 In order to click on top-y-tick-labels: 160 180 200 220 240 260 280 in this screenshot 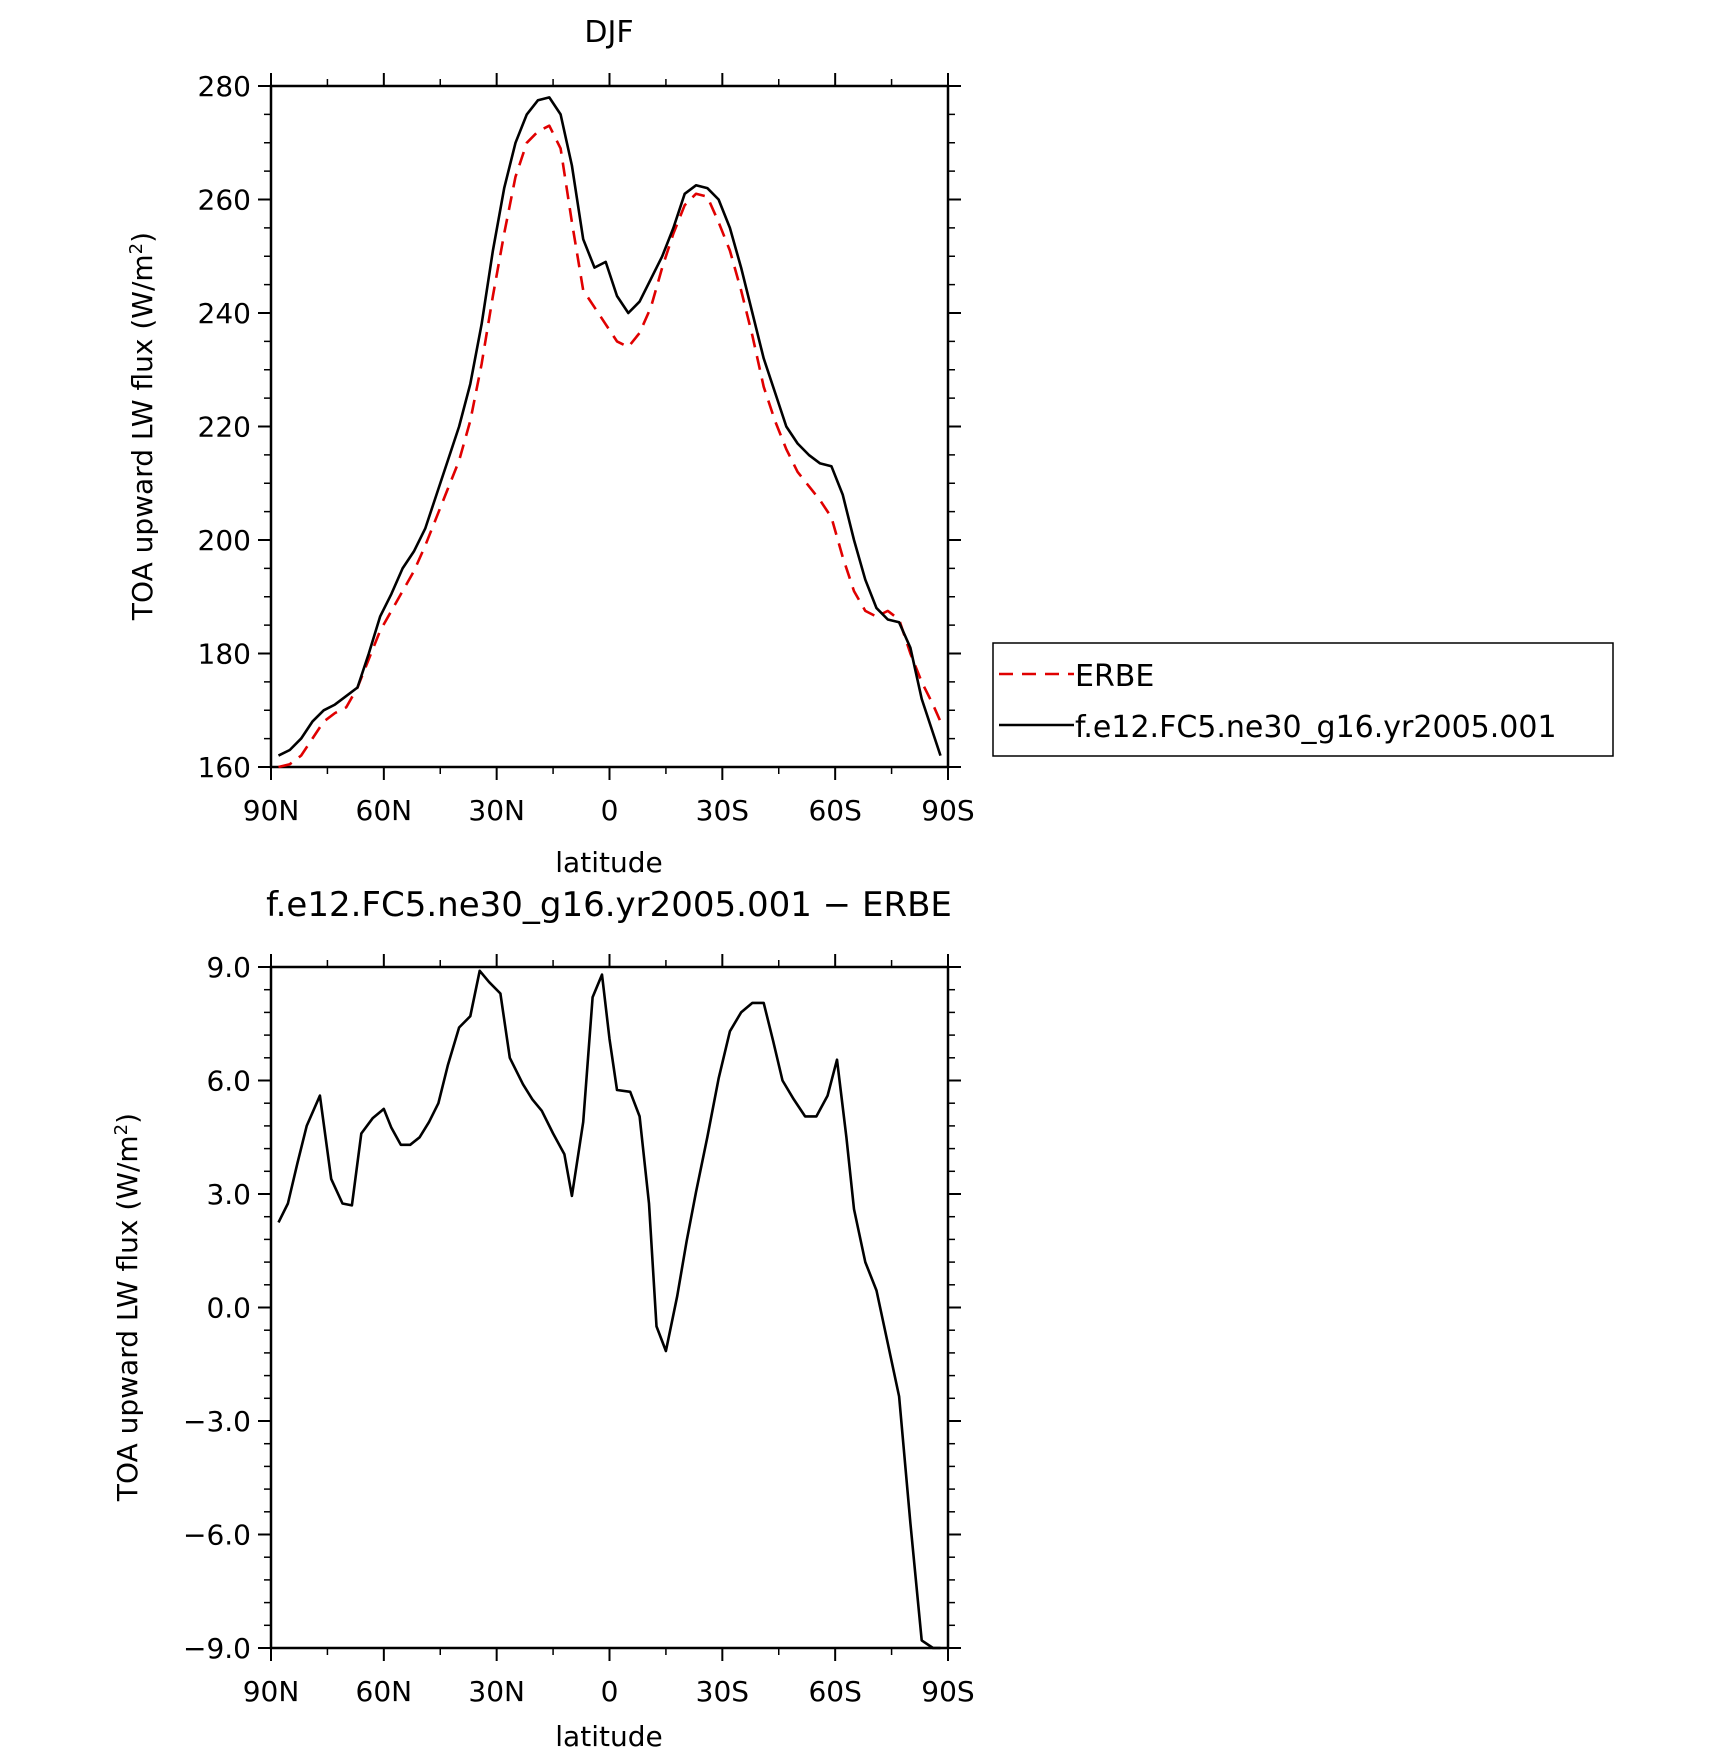, I will do `click(224, 427)`.